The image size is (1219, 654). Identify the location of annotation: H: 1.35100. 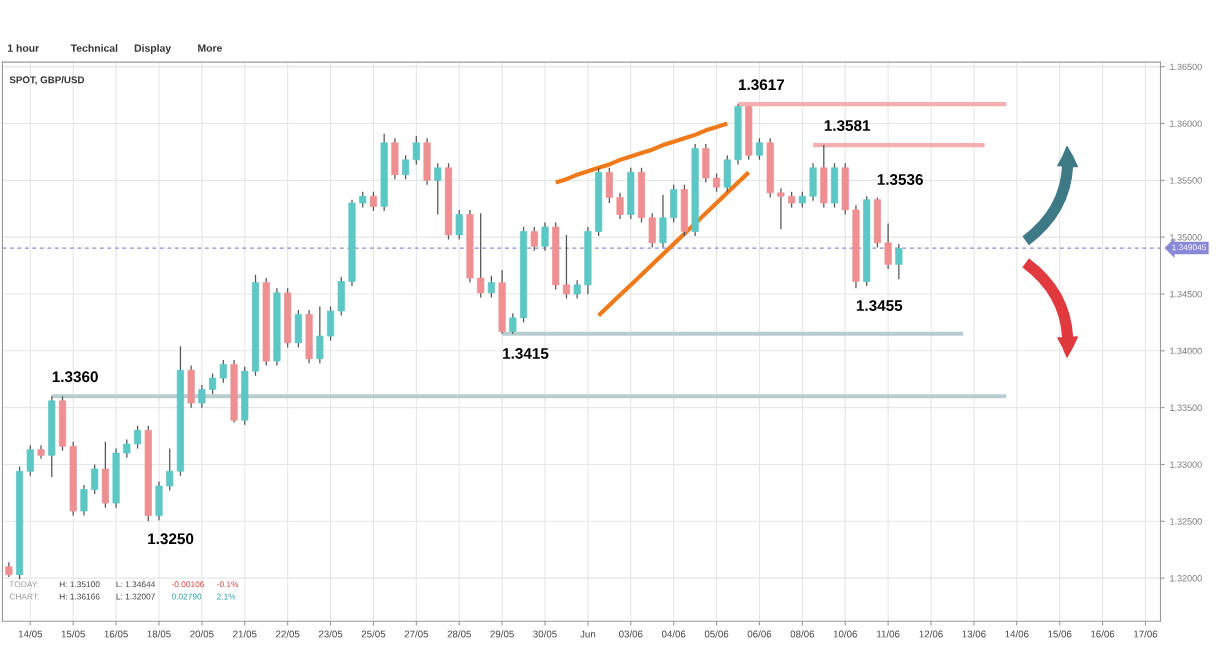
(79, 584).